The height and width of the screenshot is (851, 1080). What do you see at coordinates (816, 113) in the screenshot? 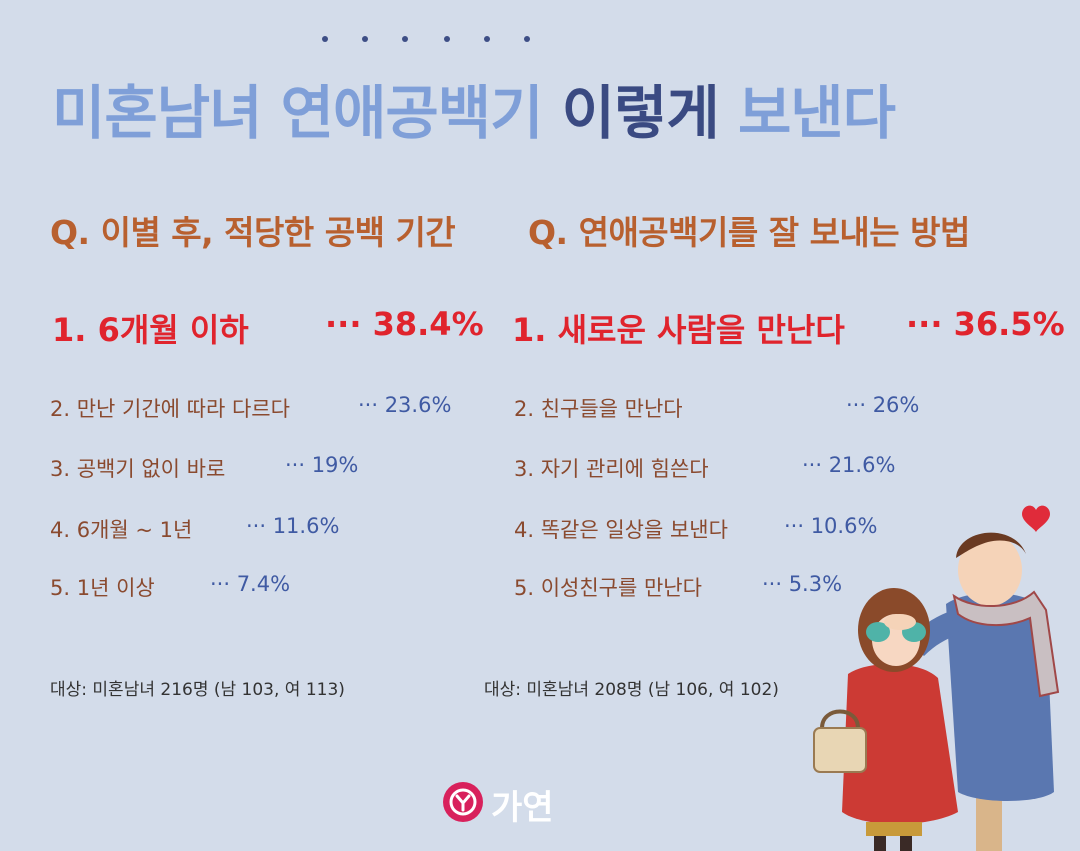
I see `title-part-3: 보낸다` at bounding box center [816, 113].